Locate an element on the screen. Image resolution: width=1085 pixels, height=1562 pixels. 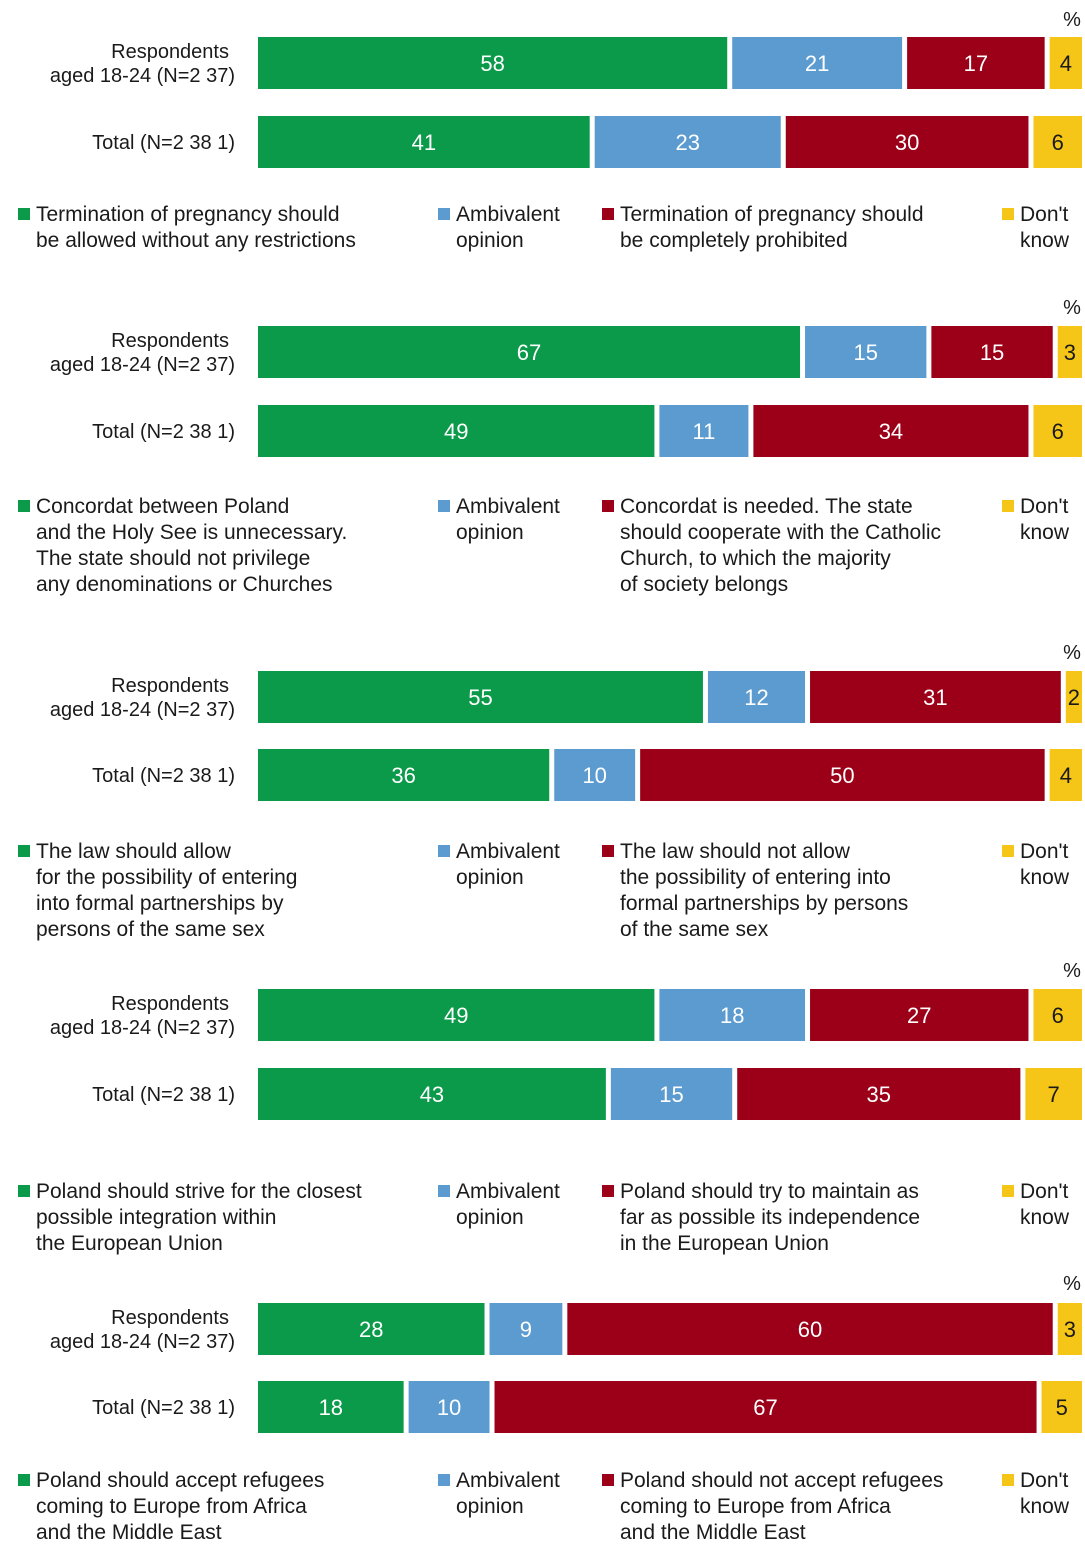
data-label: 15 is located at coordinates (992, 352).